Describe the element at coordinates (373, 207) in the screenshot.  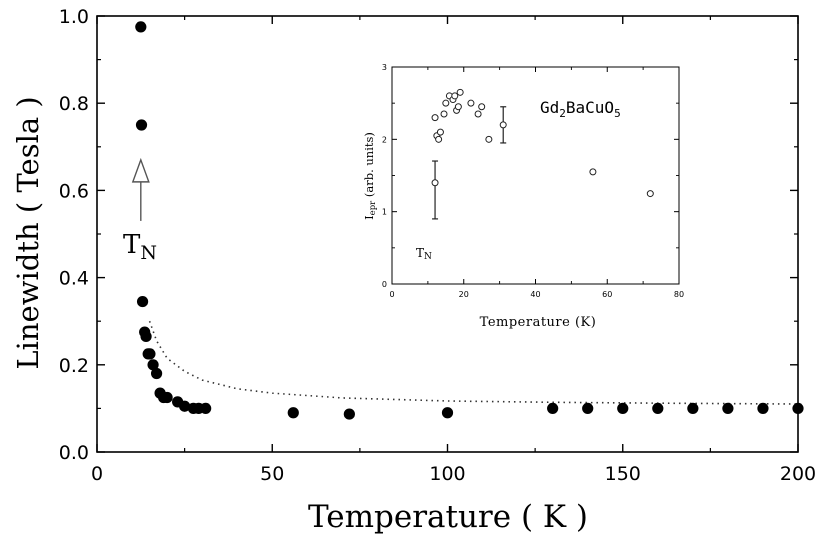
I see `inset-y-title-subscript: epr` at that location.